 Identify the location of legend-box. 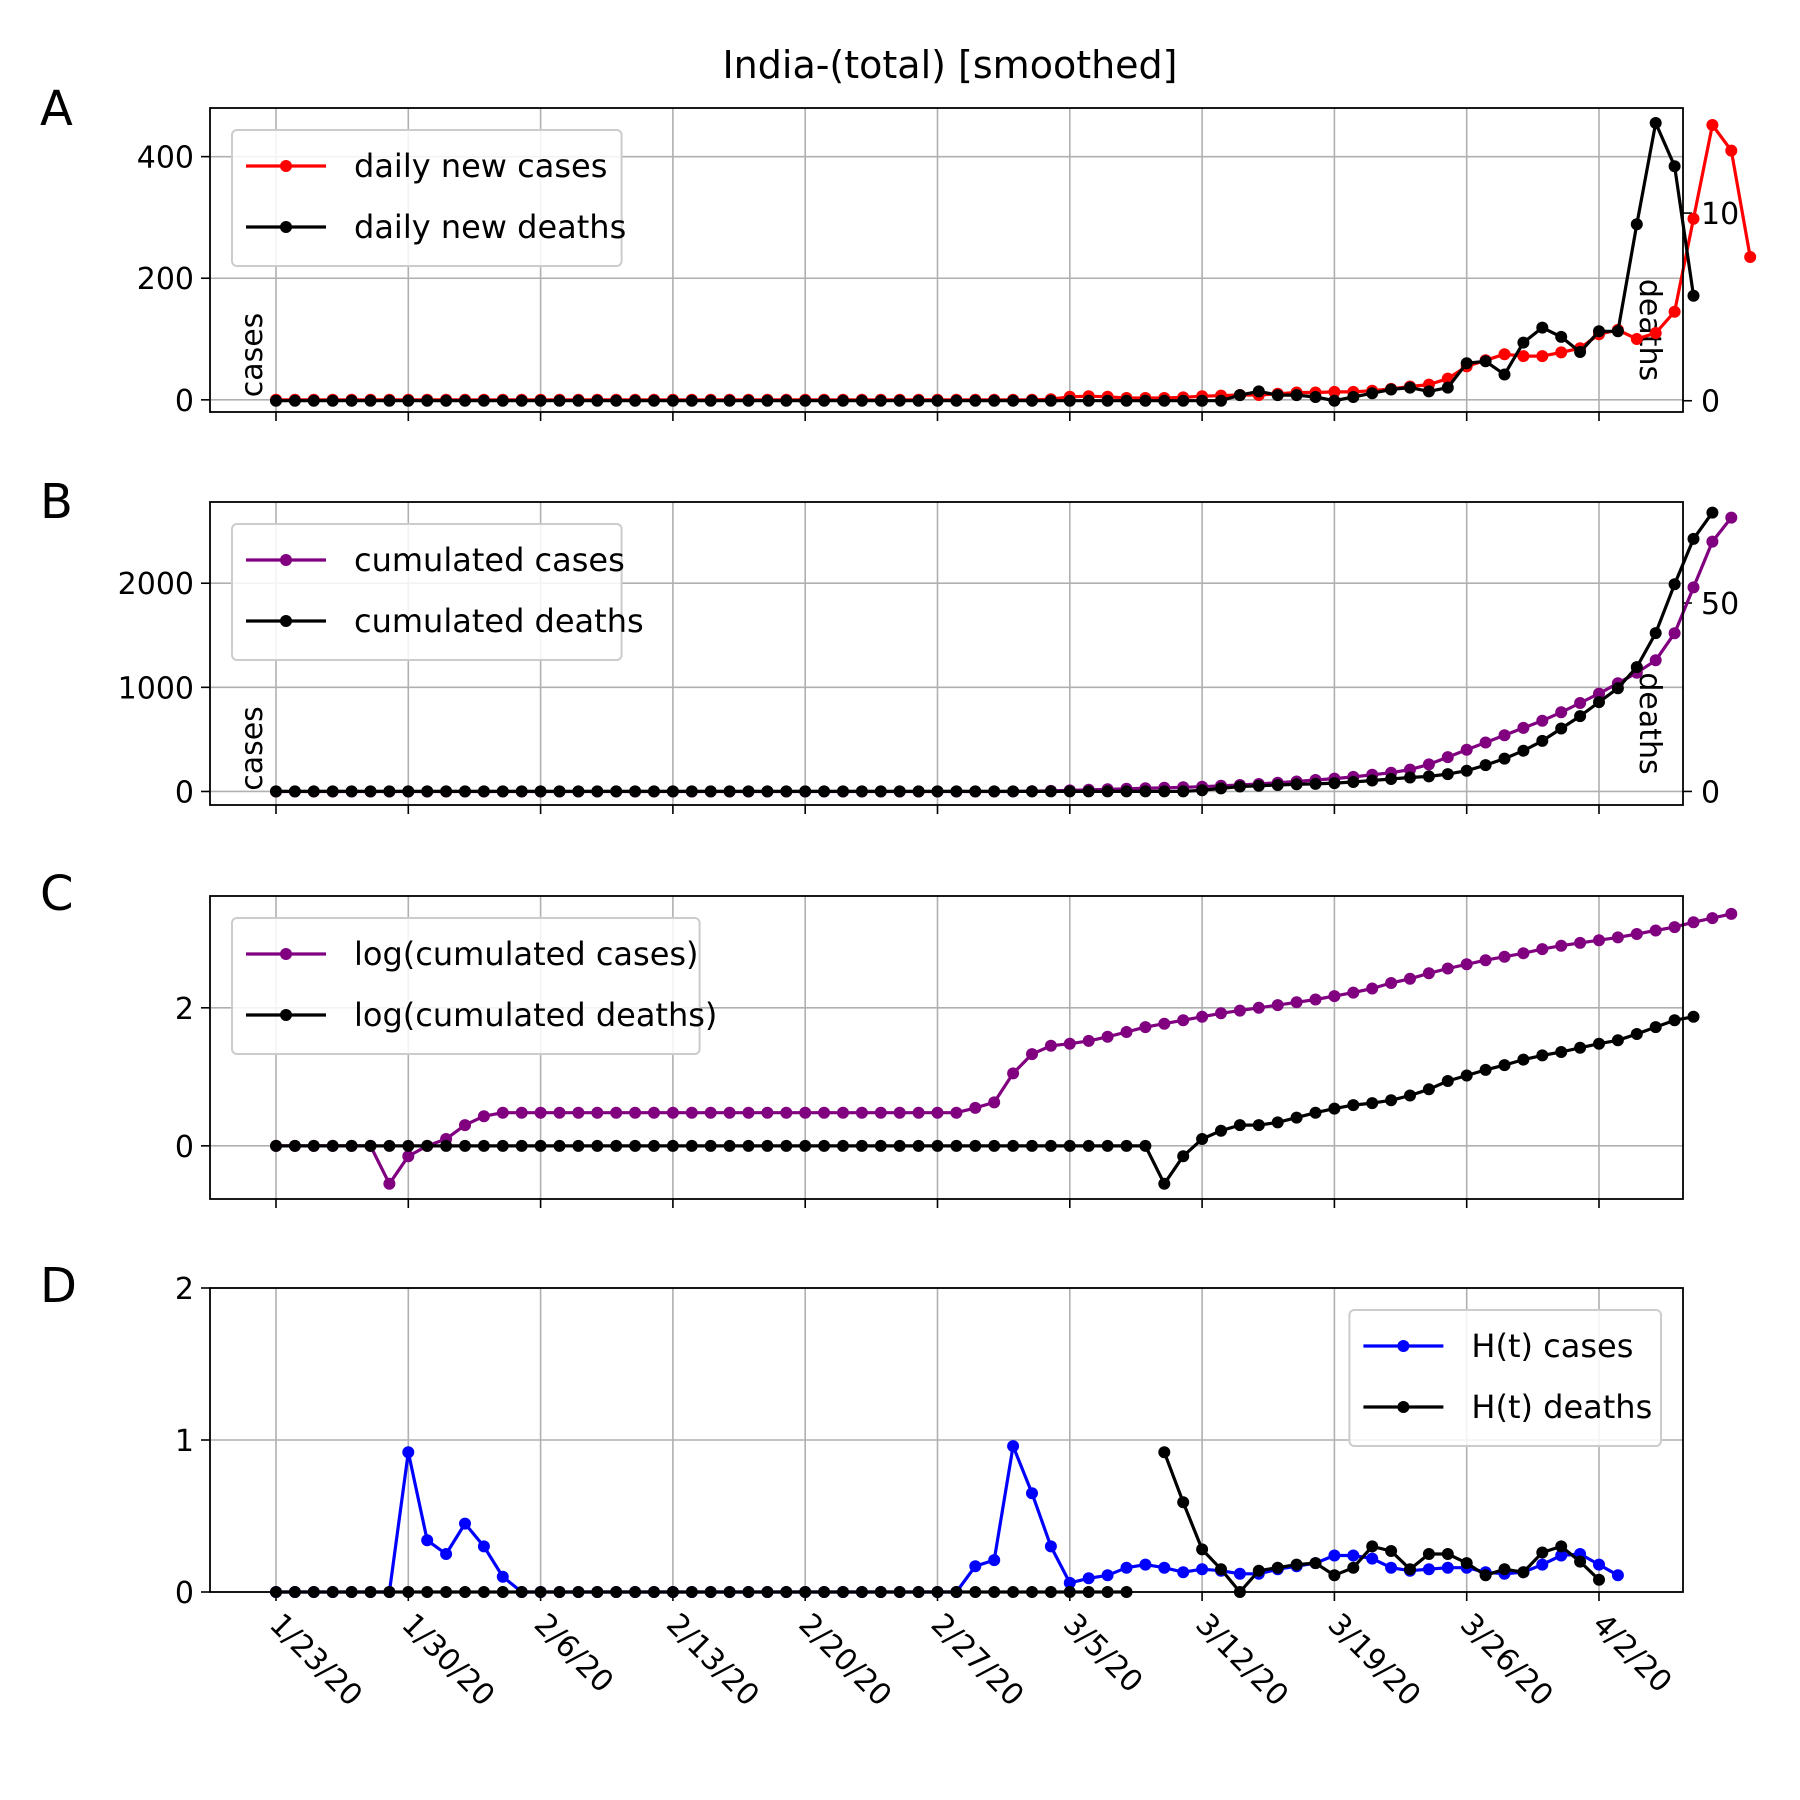
(427, 592).